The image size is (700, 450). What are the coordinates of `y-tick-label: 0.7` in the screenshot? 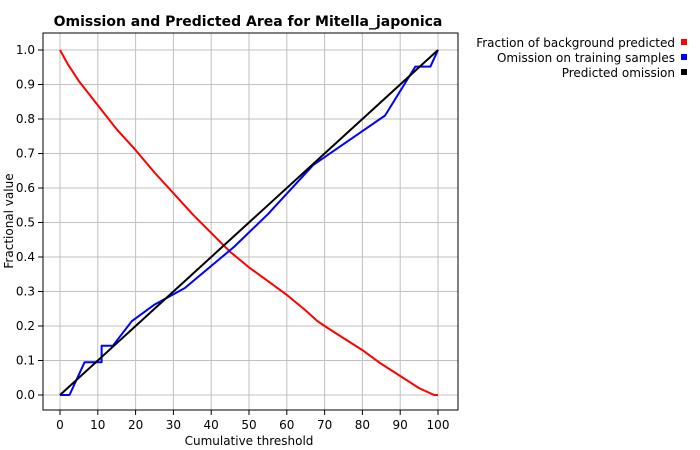 It's located at (25, 154).